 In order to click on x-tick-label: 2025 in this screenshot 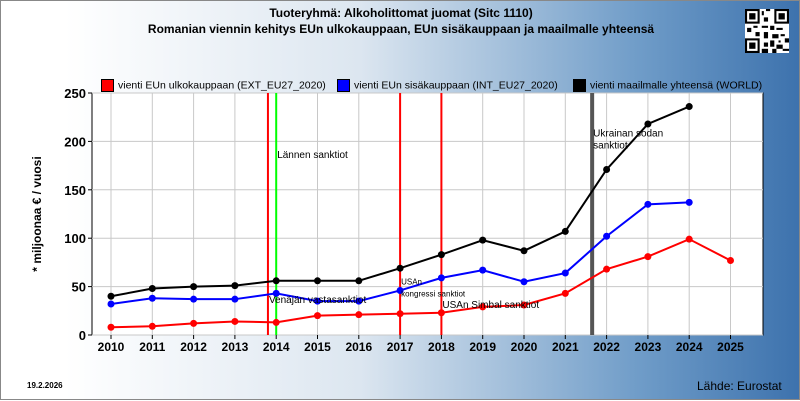, I will do `click(730, 347)`.